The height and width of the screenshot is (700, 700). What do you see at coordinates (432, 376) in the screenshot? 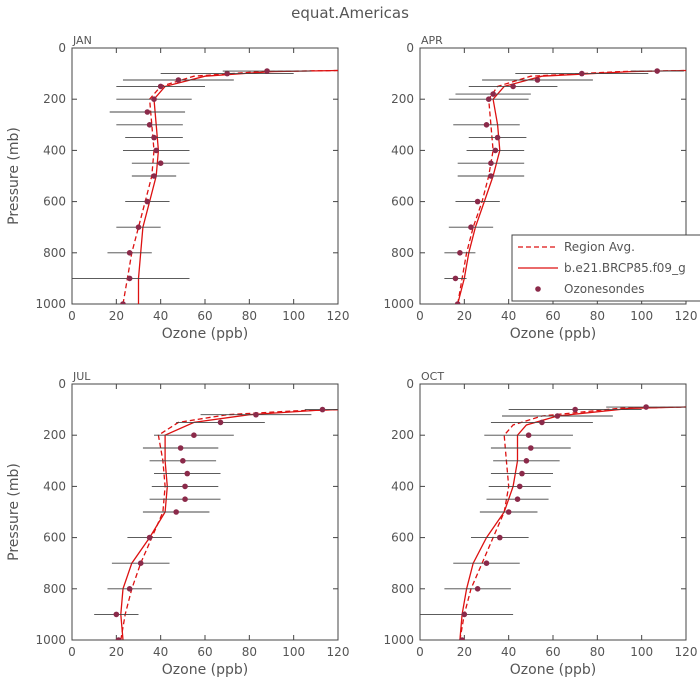
I see `panel-label: OCT` at bounding box center [432, 376].